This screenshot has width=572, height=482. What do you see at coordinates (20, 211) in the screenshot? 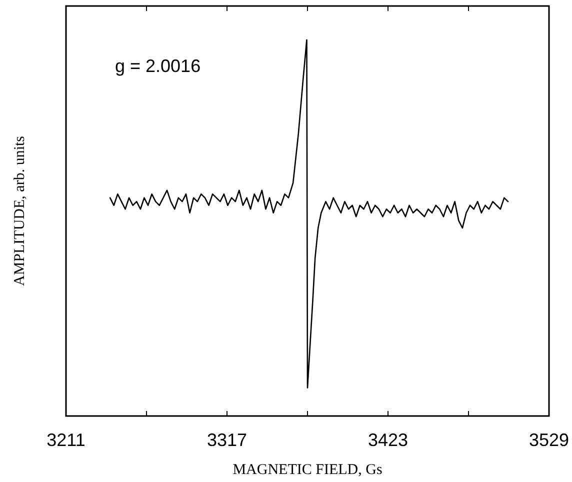
I see `y-axis-title: AMPLITUDE, arb. units` at bounding box center [20, 211].